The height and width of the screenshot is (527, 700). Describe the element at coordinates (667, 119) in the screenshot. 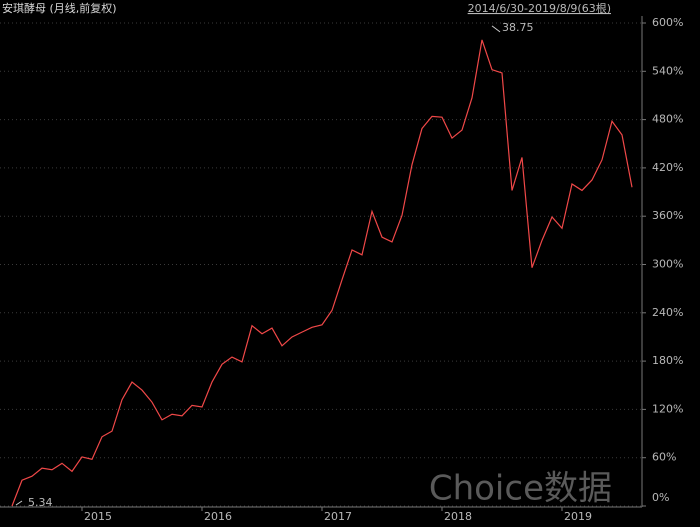

I see `y-tick-label: 480%` at that location.